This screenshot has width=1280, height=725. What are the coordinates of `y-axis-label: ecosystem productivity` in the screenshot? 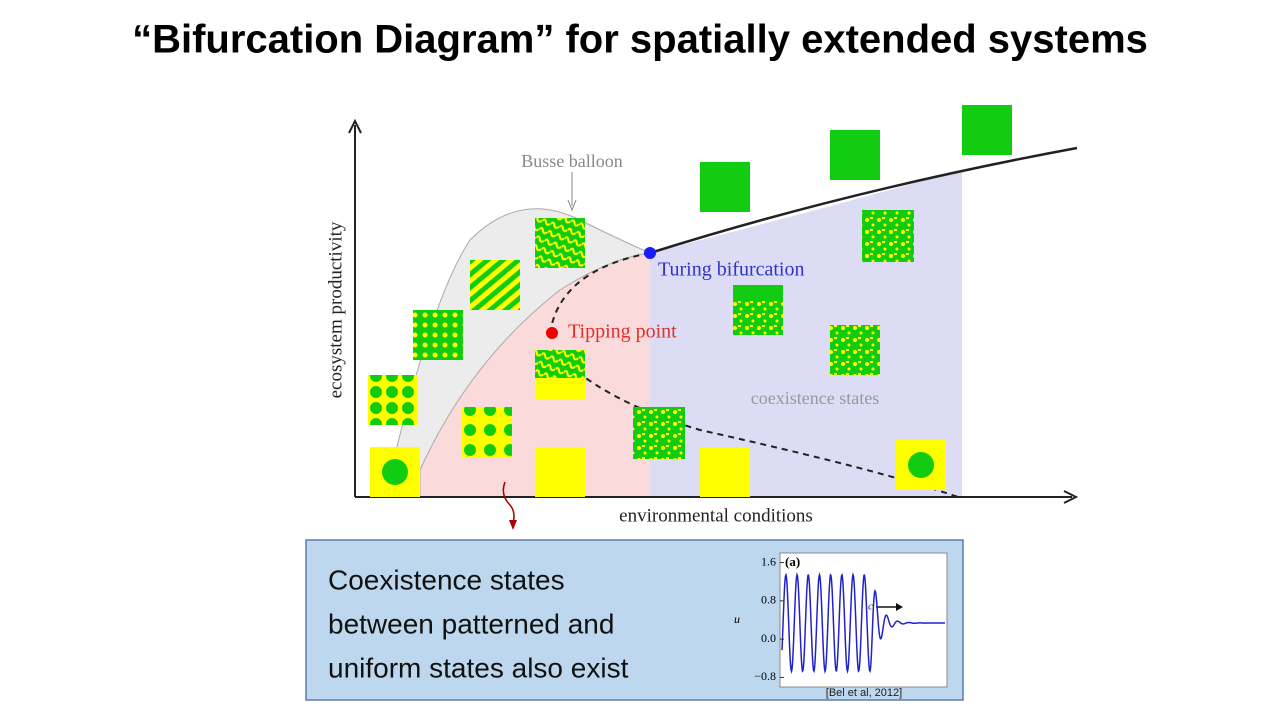 It's located at (335, 309).